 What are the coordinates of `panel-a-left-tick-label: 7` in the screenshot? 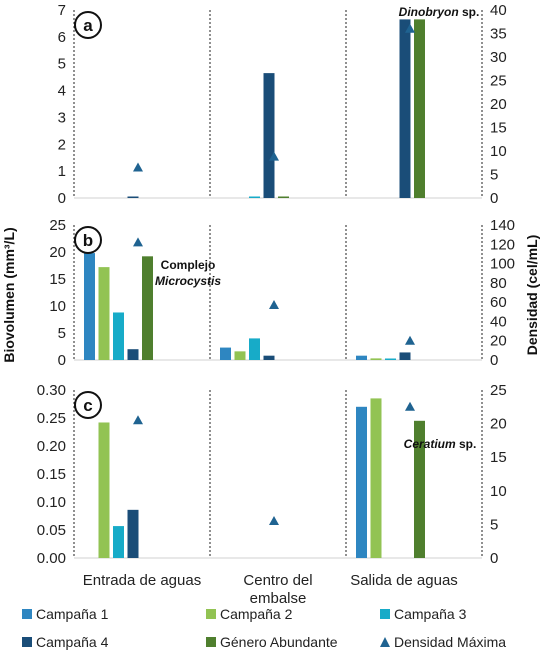 It's located at (62, 10).